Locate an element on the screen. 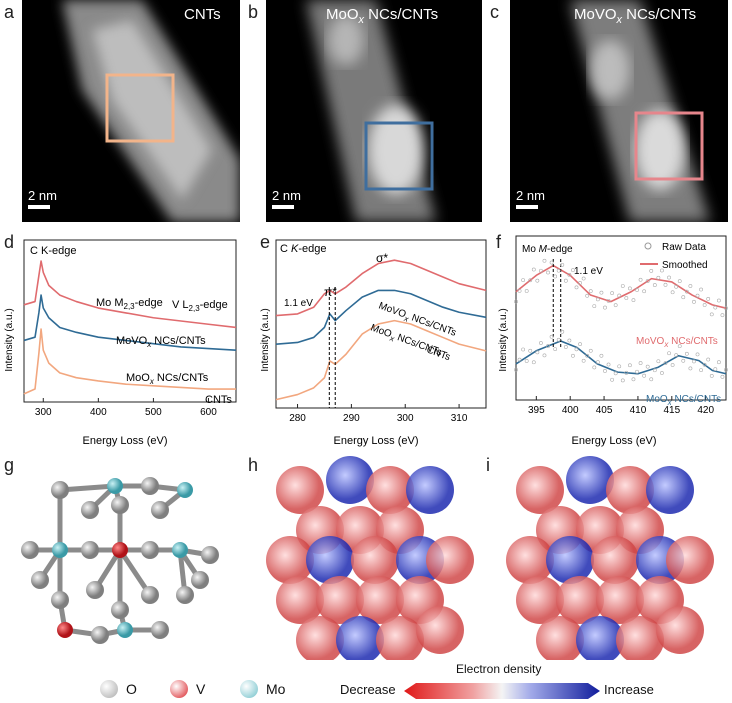 This screenshot has width=732, height=703. scalebar-b: 2 nm is located at coordinates (286, 198).